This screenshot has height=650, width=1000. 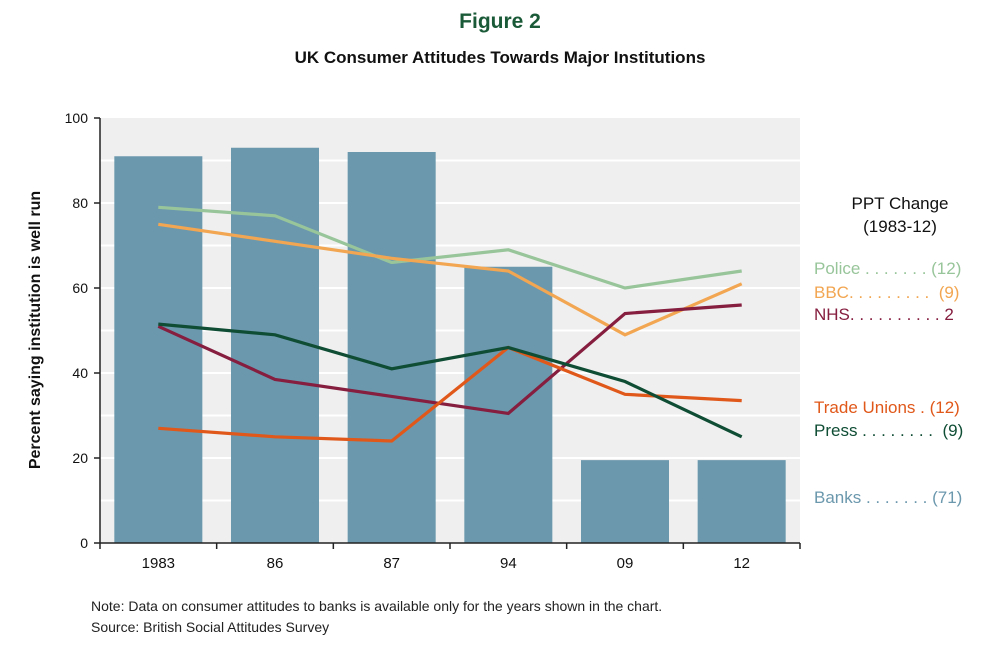 I want to click on x-tick-label: 87, so click(x=391, y=563).